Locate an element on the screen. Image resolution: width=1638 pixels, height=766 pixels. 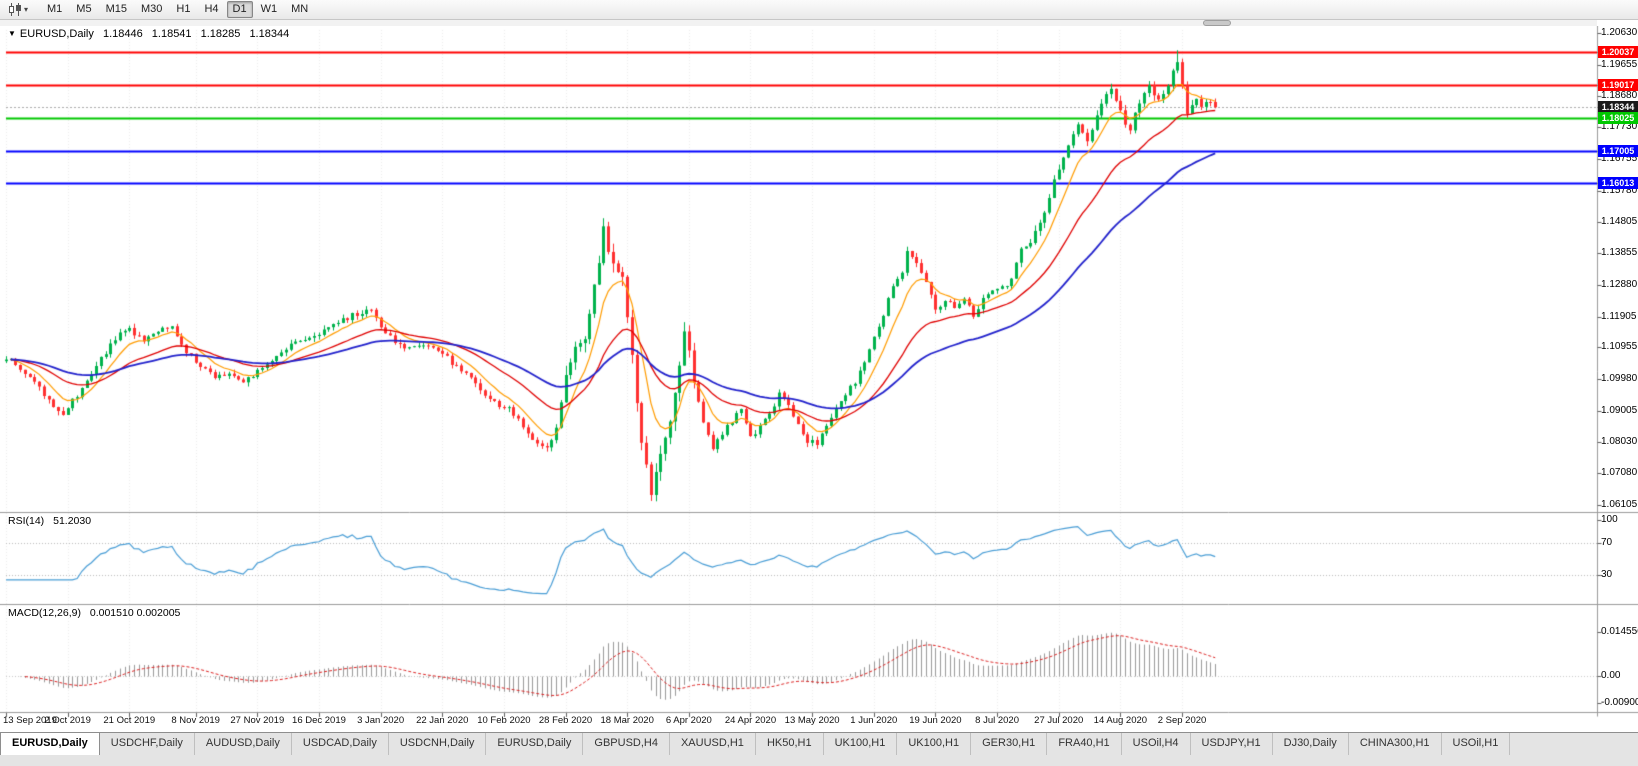
chart-symbol-label: EURUSD,Daily is located at coordinates (56, 34).